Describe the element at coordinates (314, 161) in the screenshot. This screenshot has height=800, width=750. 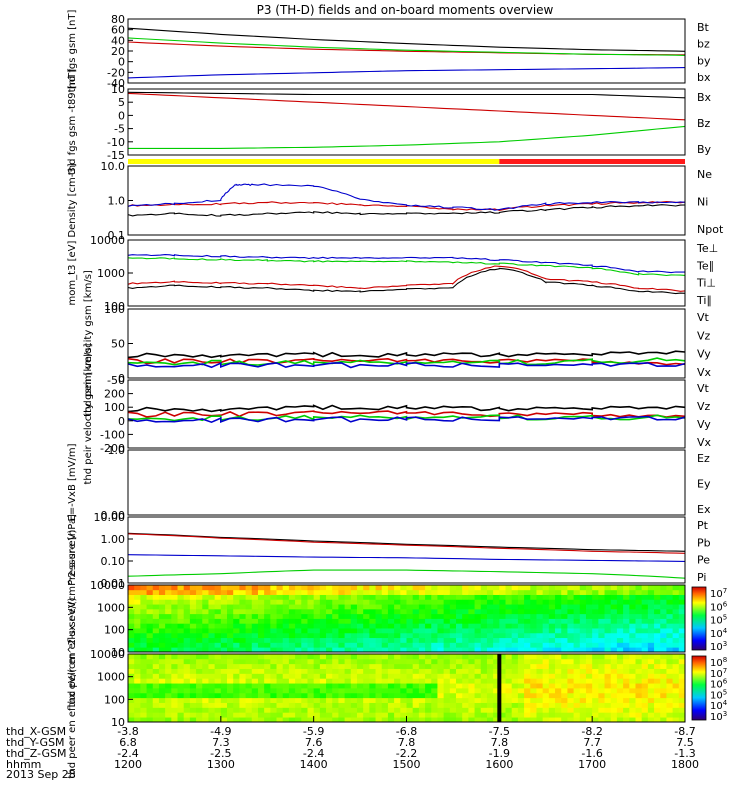
I see `mode-bar-slow` at that location.